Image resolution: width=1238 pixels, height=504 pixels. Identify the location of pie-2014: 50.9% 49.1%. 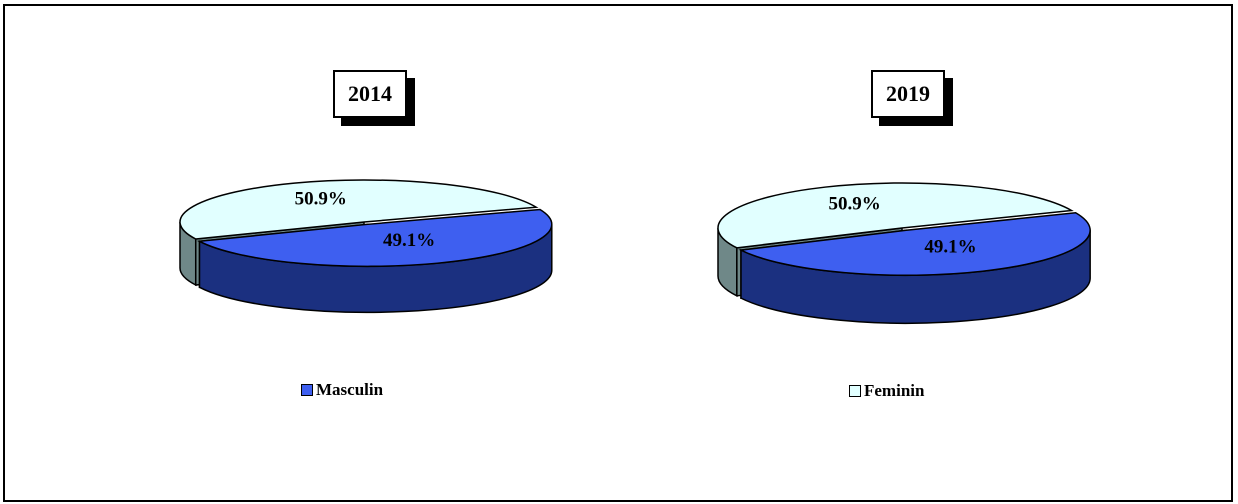
(366, 246).